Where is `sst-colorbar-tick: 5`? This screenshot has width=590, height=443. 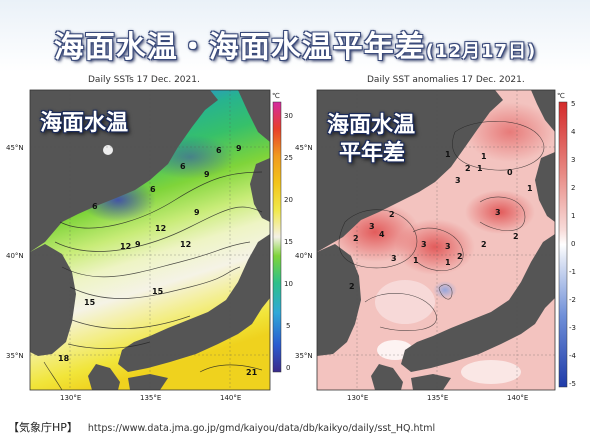
sst-colorbar-tick: 5 is located at coordinates (288, 326).